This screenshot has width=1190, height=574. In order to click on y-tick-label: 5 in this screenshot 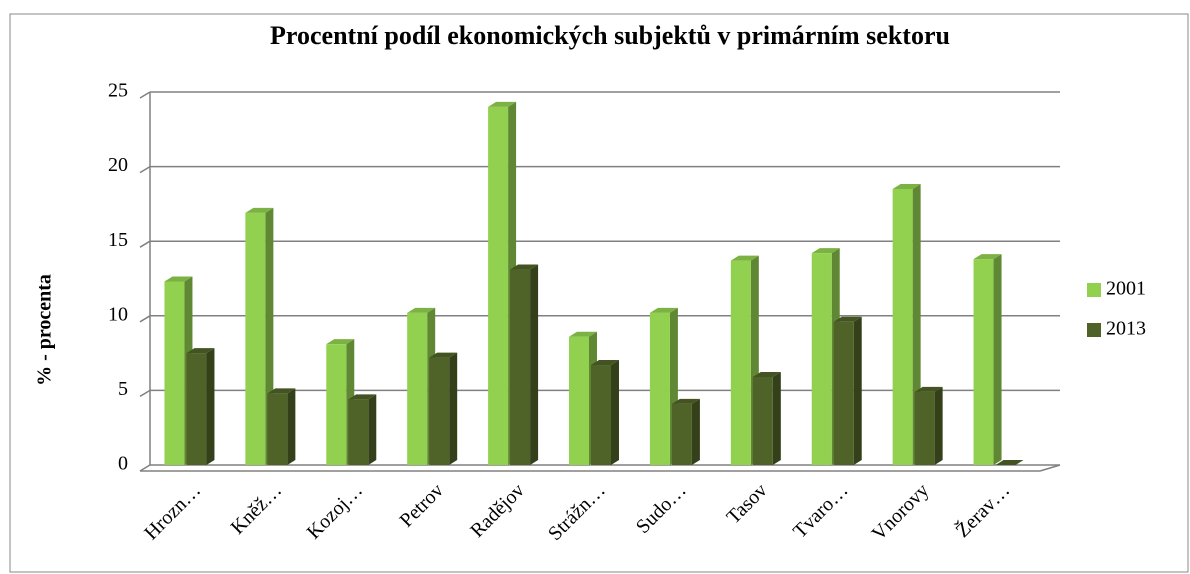, I will do `click(123, 389)`.